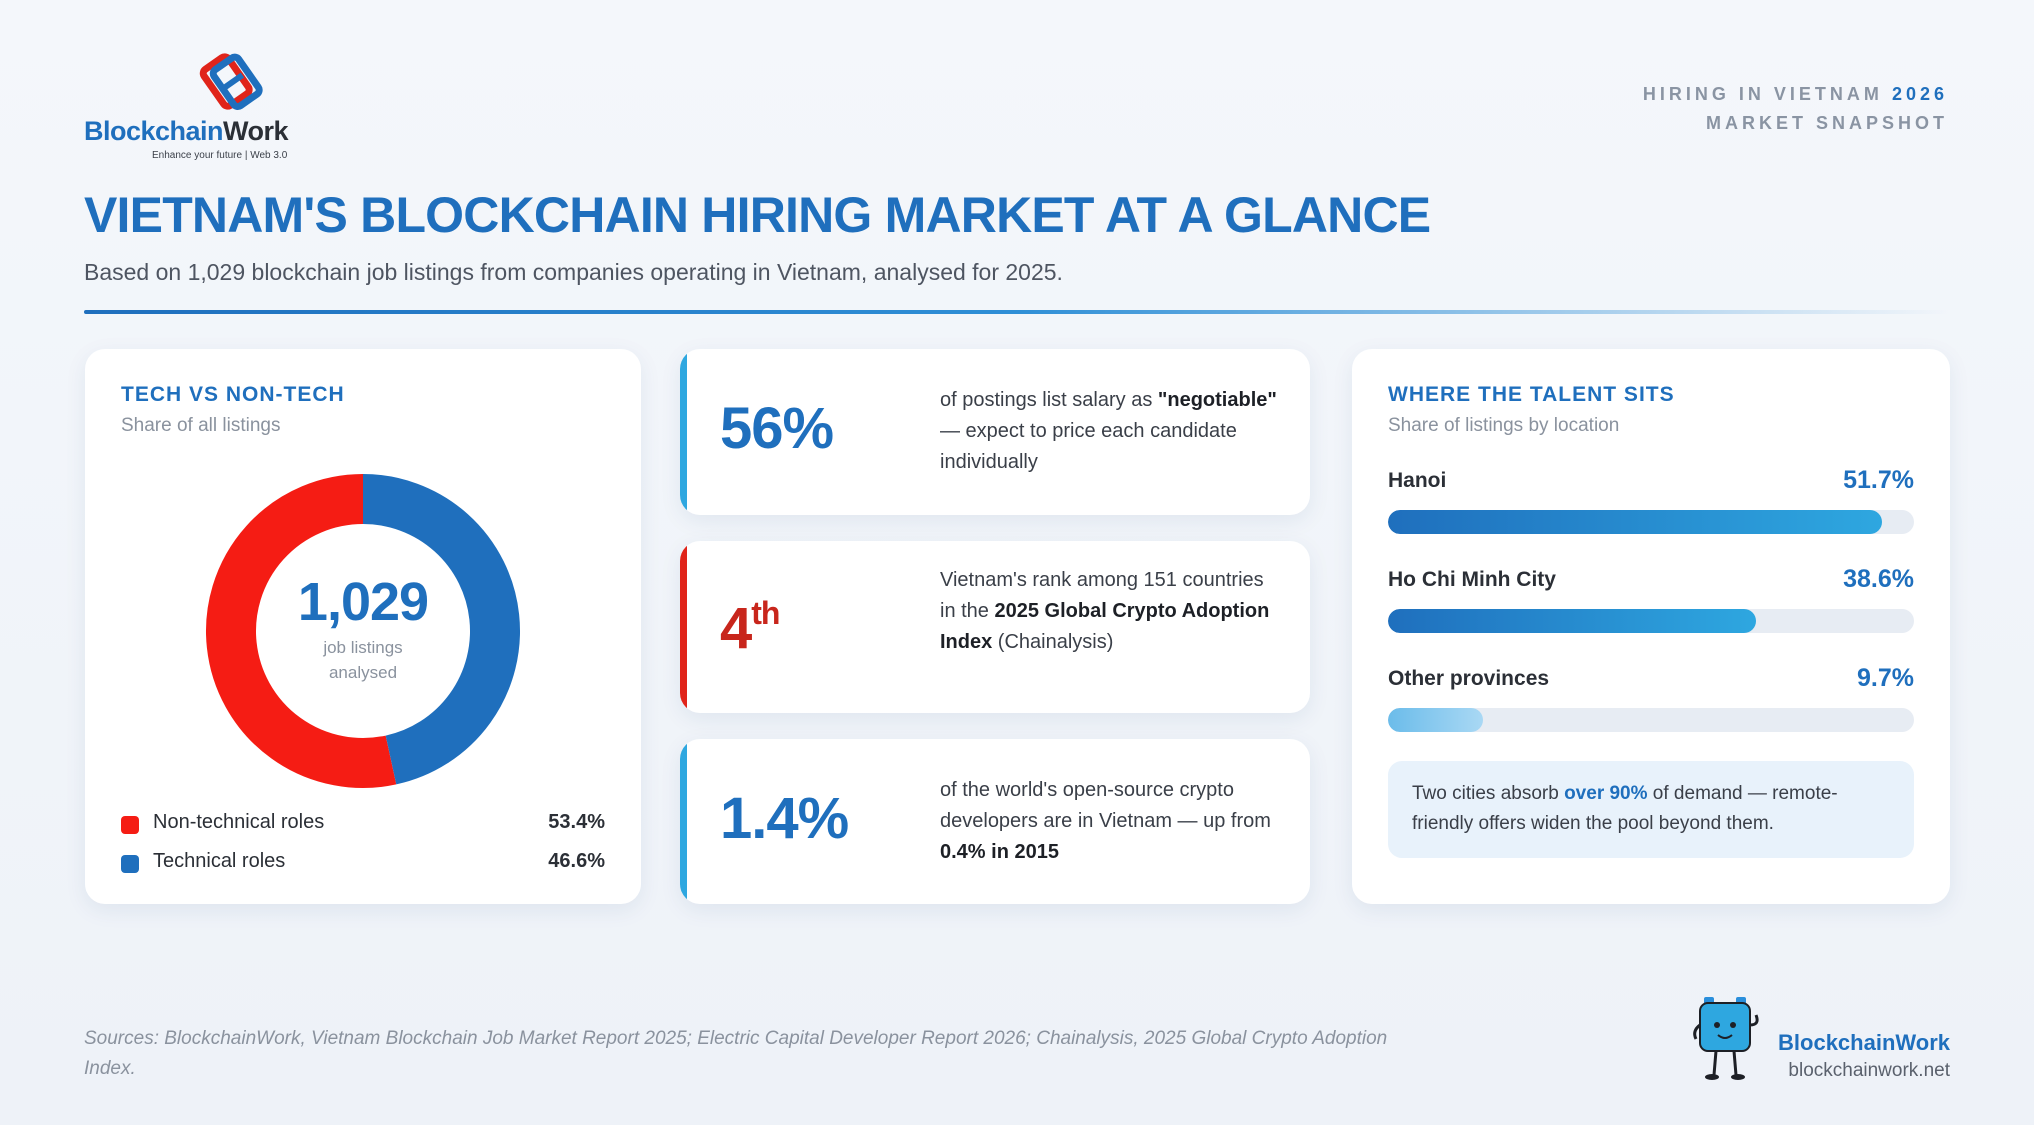 This screenshot has height=1125, width=2034. Describe the element at coordinates (1864, 1042) in the screenshot. I see `footer-brand-name: BlockchainWork` at that location.